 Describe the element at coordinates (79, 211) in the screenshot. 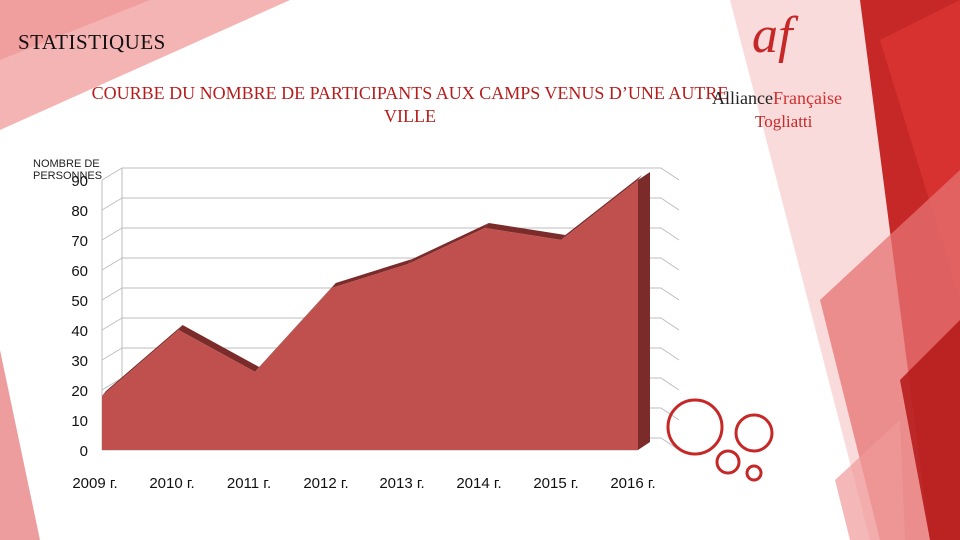

I see `y-tick-label: 80` at that location.